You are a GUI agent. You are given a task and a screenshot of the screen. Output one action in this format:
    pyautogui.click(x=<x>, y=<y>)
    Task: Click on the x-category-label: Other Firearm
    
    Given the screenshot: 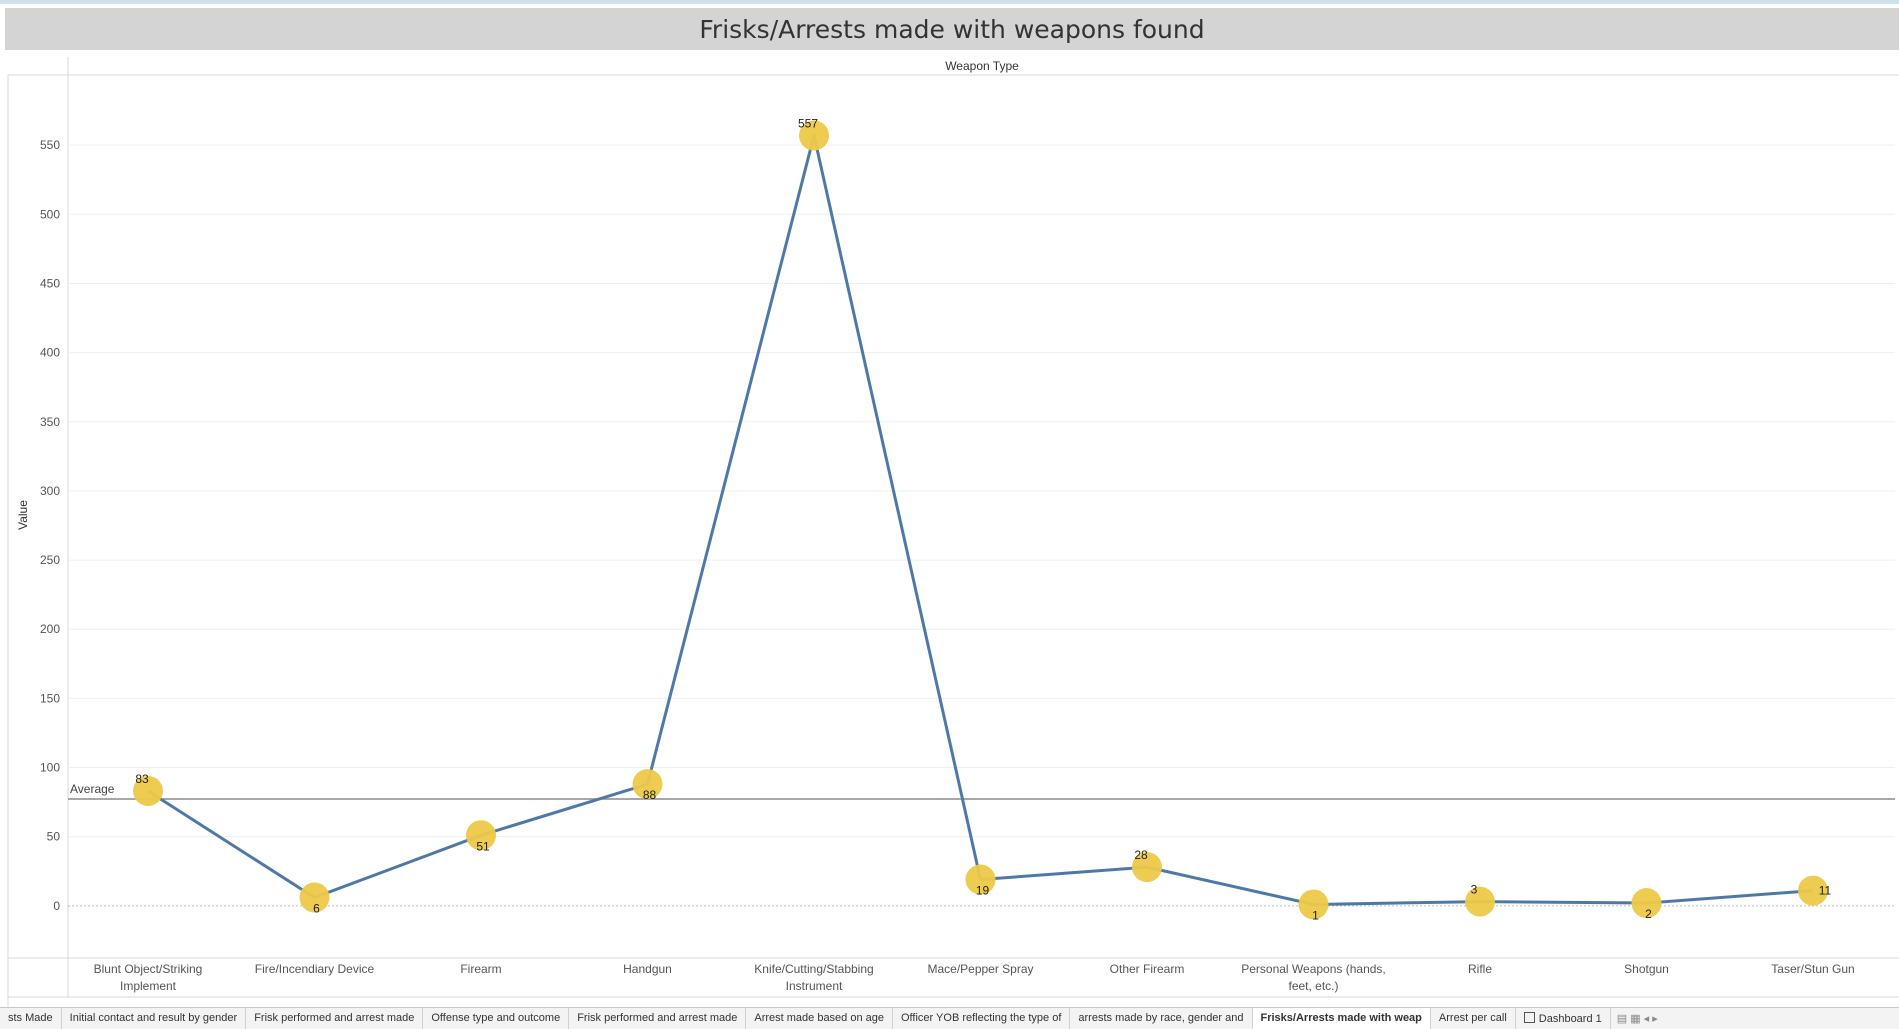 What is the action you would take?
    pyautogui.click(x=1147, y=969)
    